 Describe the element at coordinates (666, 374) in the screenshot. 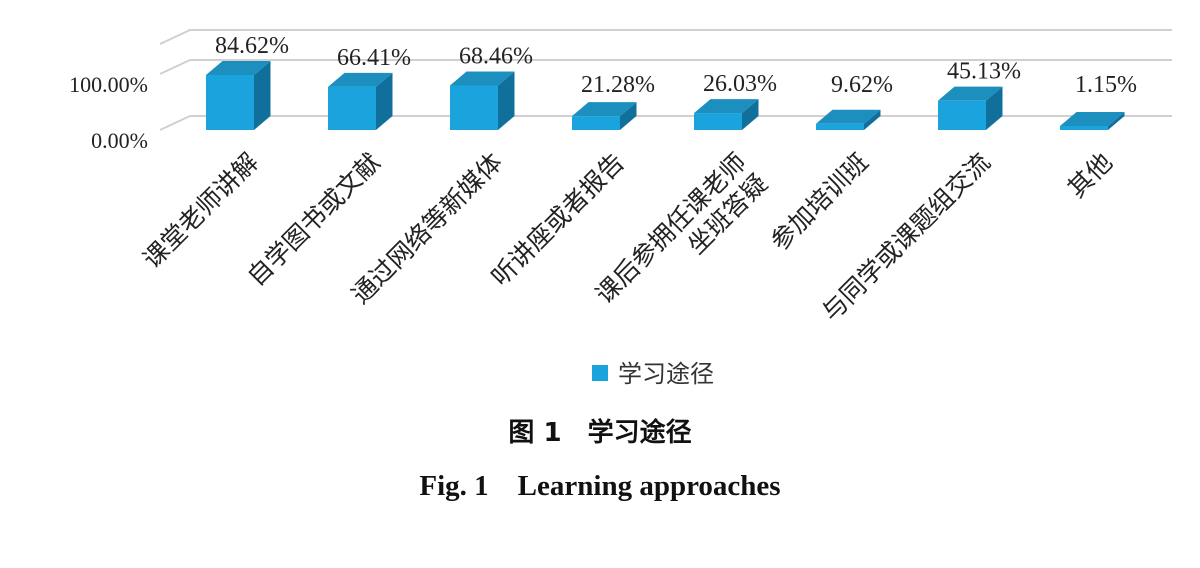

I see `legend-entry: 学习途径` at that location.